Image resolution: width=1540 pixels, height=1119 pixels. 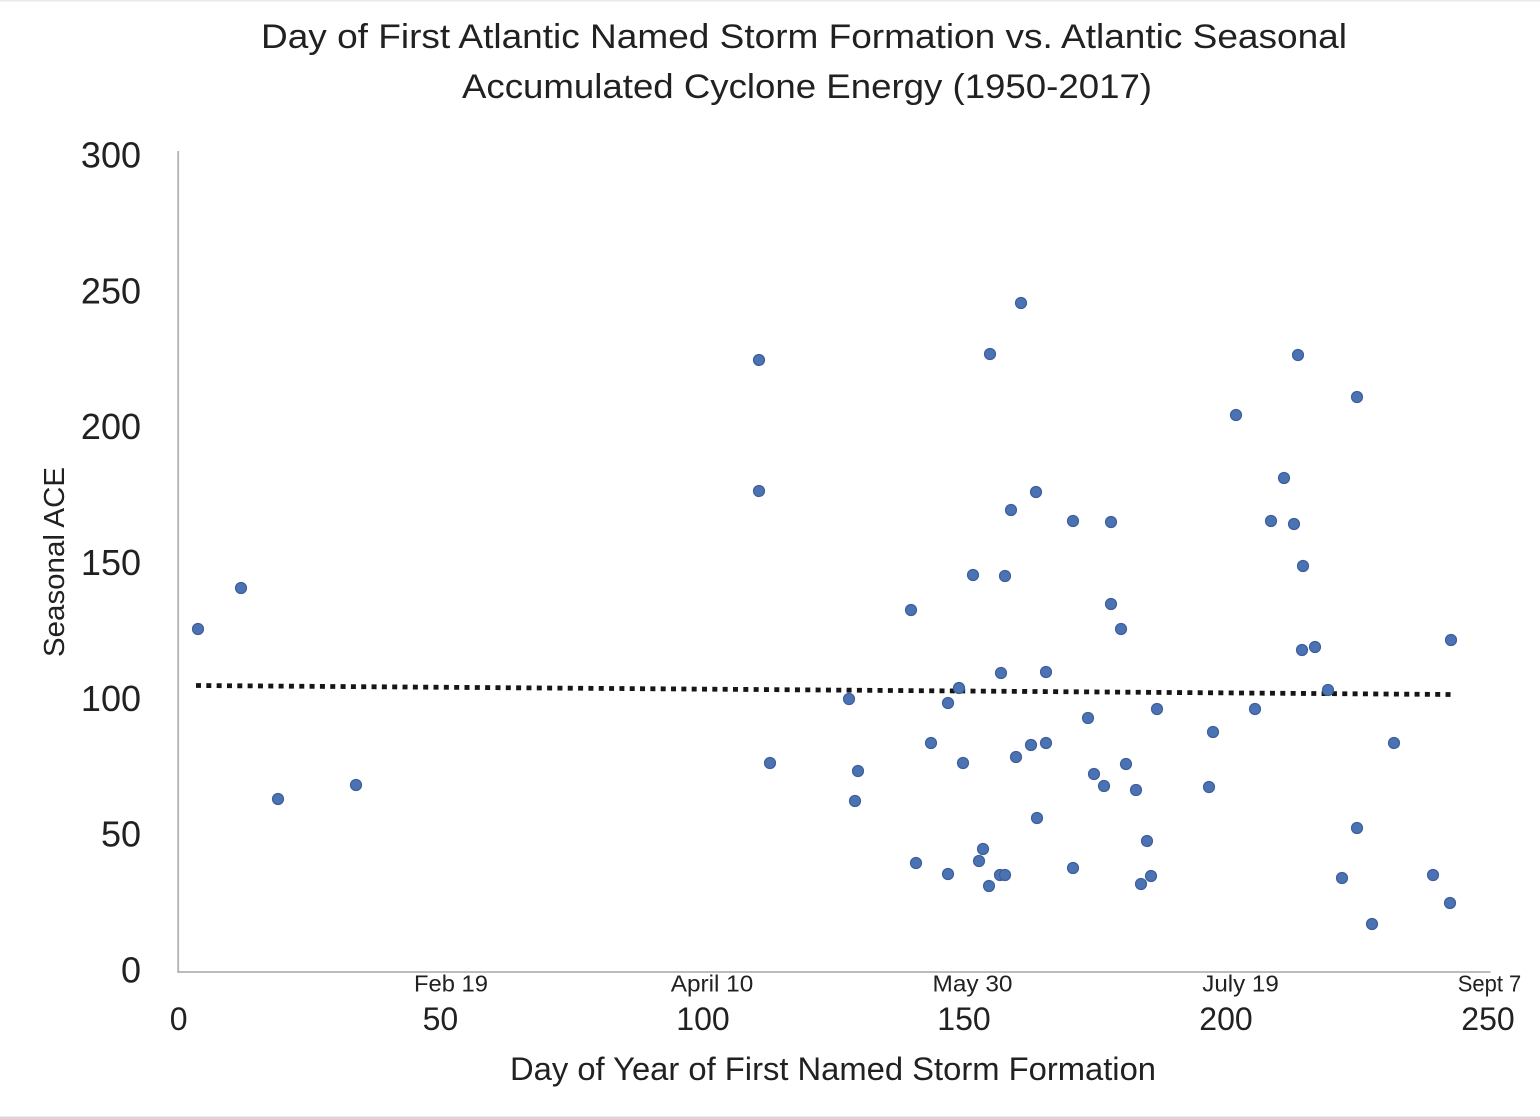 What do you see at coordinates (807, 87) in the screenshot?
I see `svg-text:Accumulated Cyclone Energy (19: Accumulated Cyclone Energy (1950-2017)` at bounding box center [807, 87].